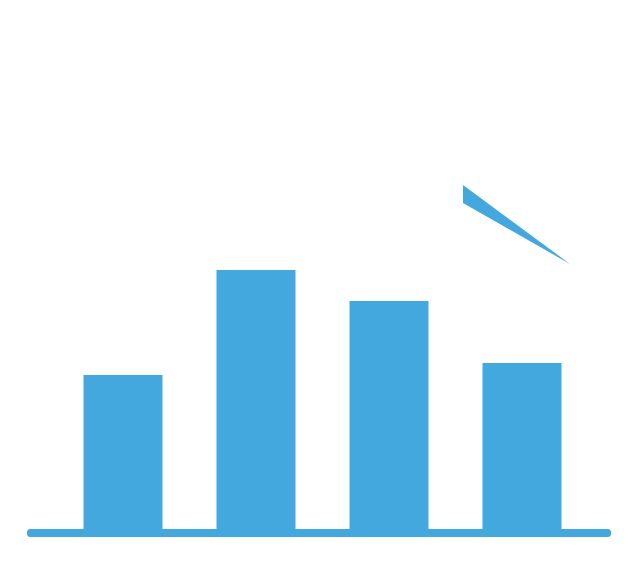  What do you see at coordinates (516, 224) in the screenshot?
I see `trend-wedge` at bounding box center [516, 224].